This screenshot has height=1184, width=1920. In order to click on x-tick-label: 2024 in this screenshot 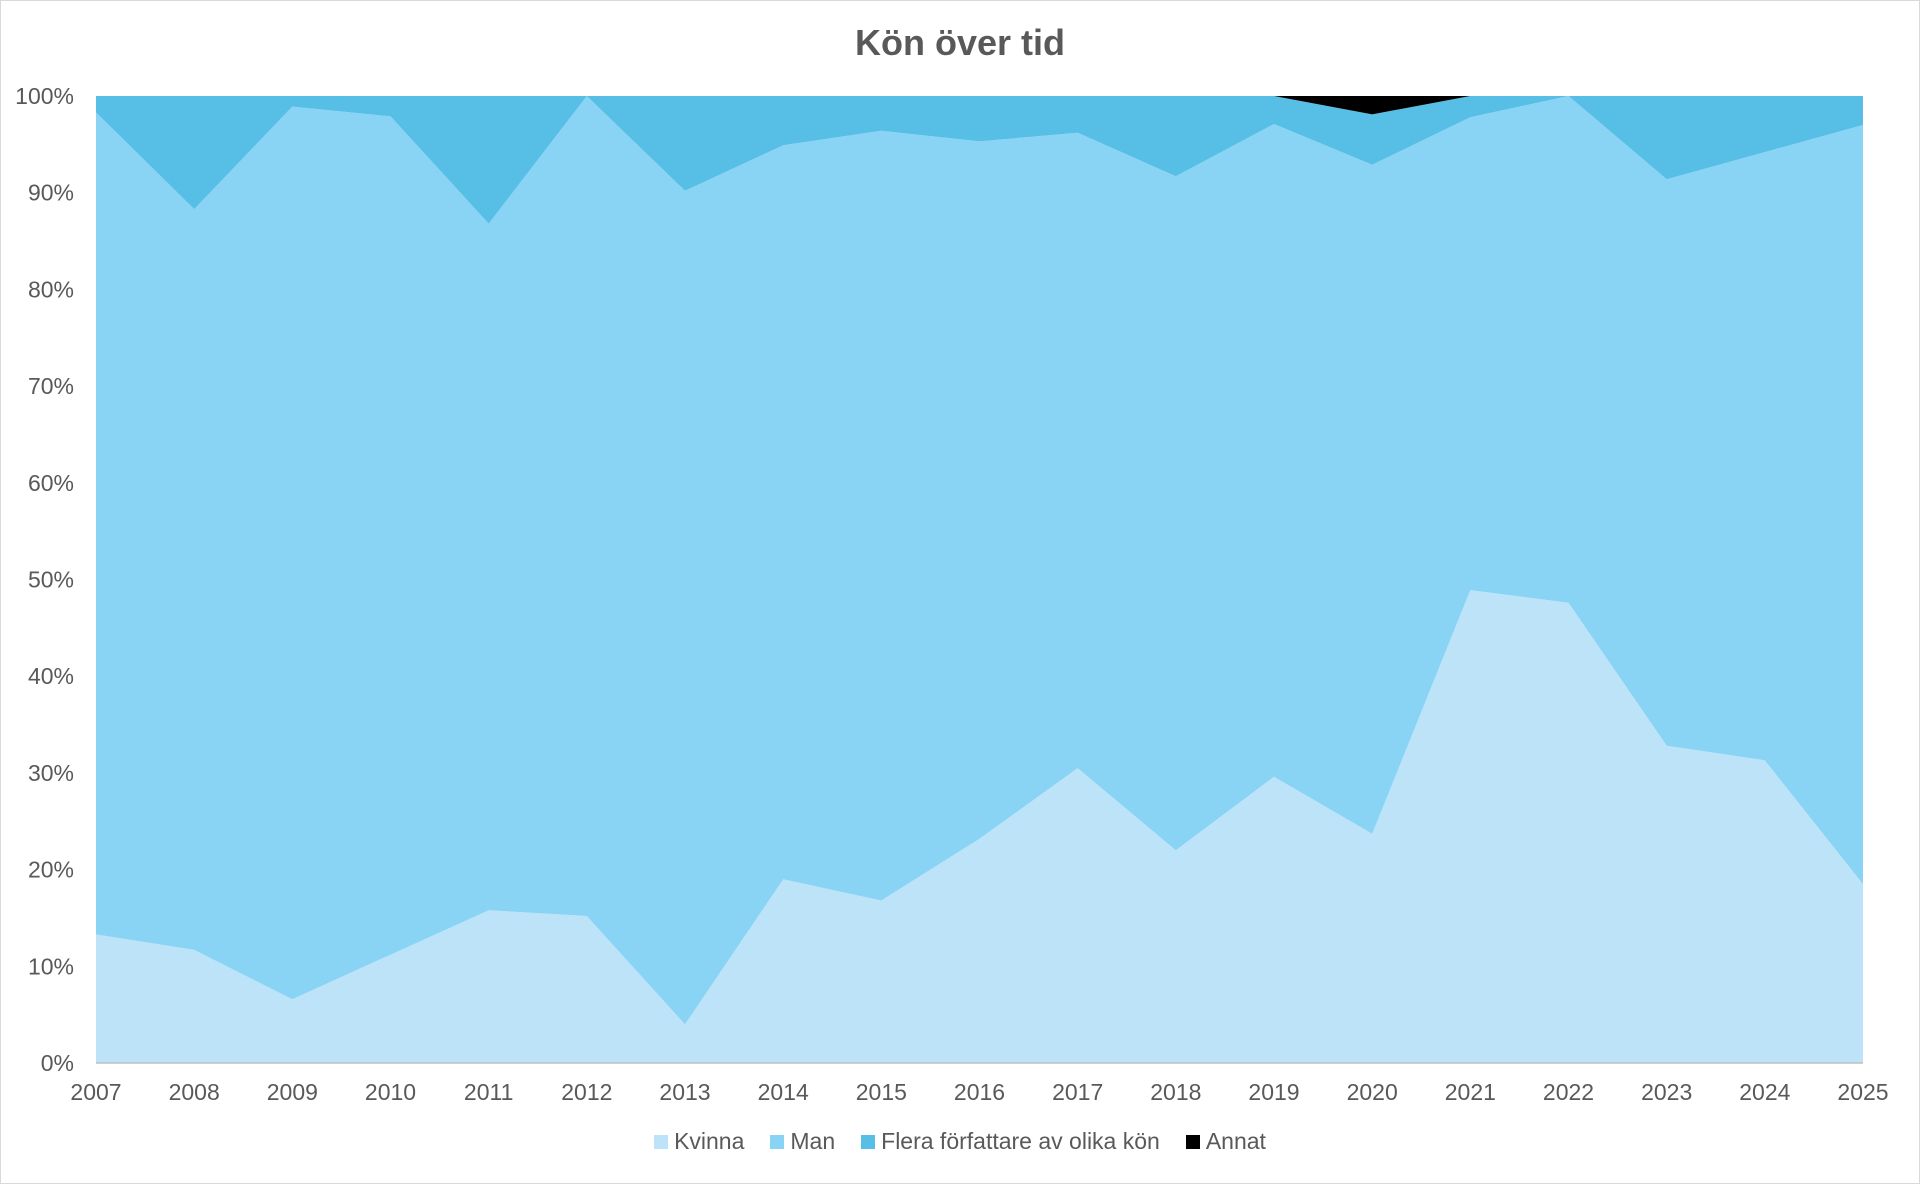, I will do `click(1764, 1092)`.